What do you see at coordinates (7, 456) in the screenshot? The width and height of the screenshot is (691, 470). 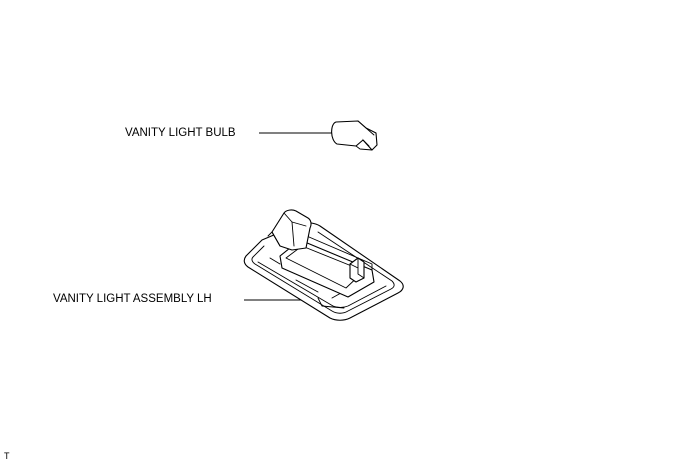 I see `illustration-code: T` at bounding box center [7, 456].